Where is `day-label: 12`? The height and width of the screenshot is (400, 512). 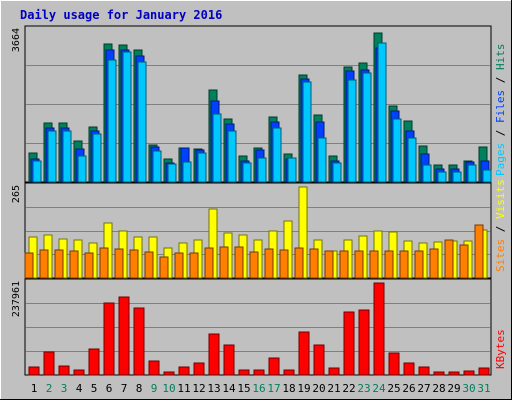
day-label: 12 is located at coordinates (198, 388).